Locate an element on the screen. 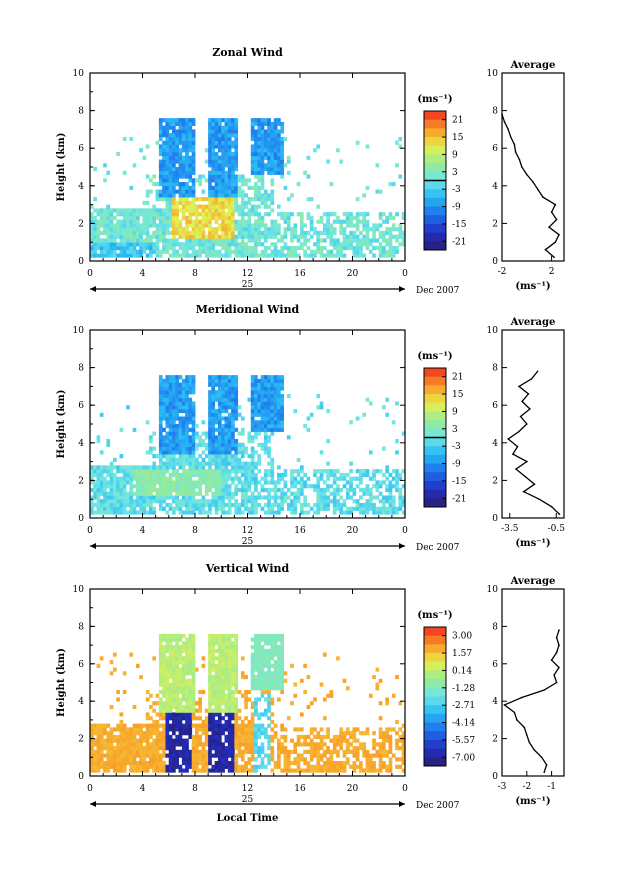 The height and width of the screenshot is (873, 619). colorbar-segment is located at coordinates (435, 503).